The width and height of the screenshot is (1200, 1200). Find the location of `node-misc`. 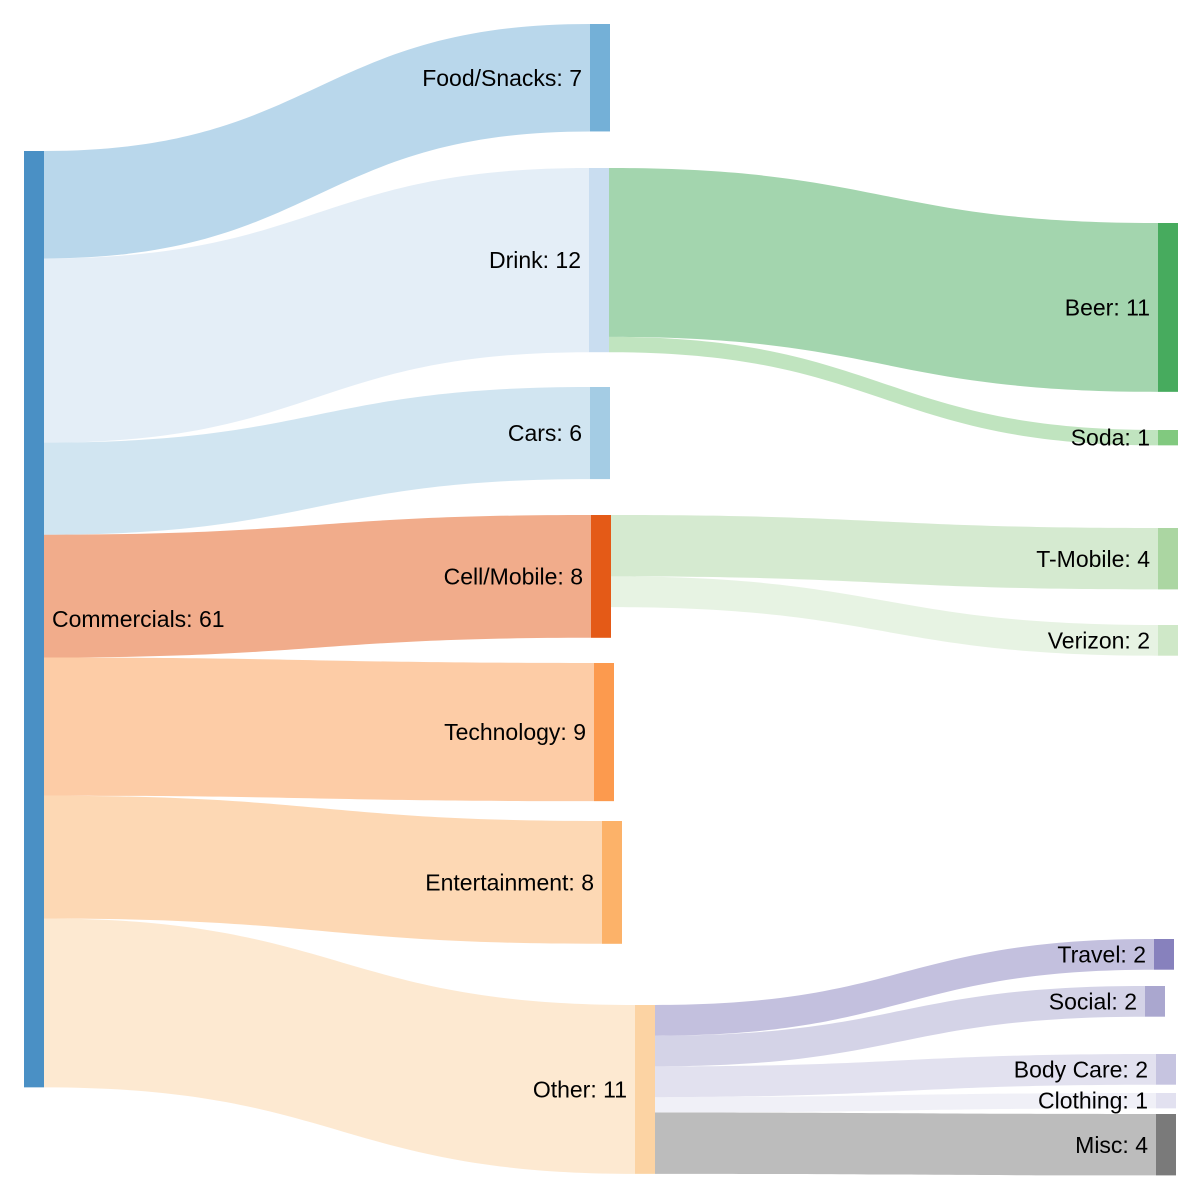

node-misc is located at coordinates (1166, 1145).